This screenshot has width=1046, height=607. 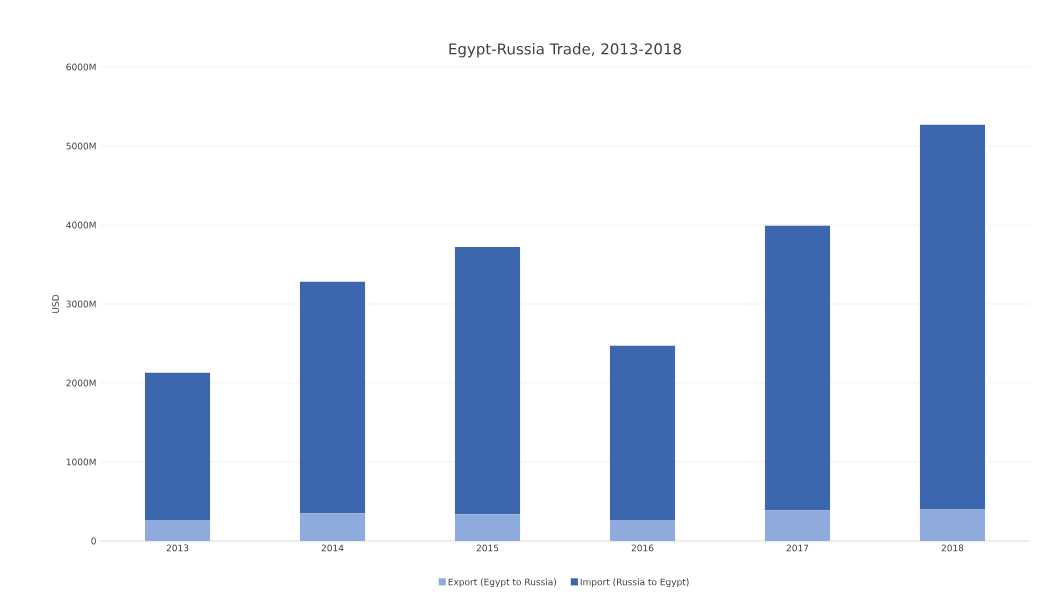 What do you see at coordinates (81, 146) in the screenshot?
I see `y-tick-label: 5000M` at bounding box center [81, 146].